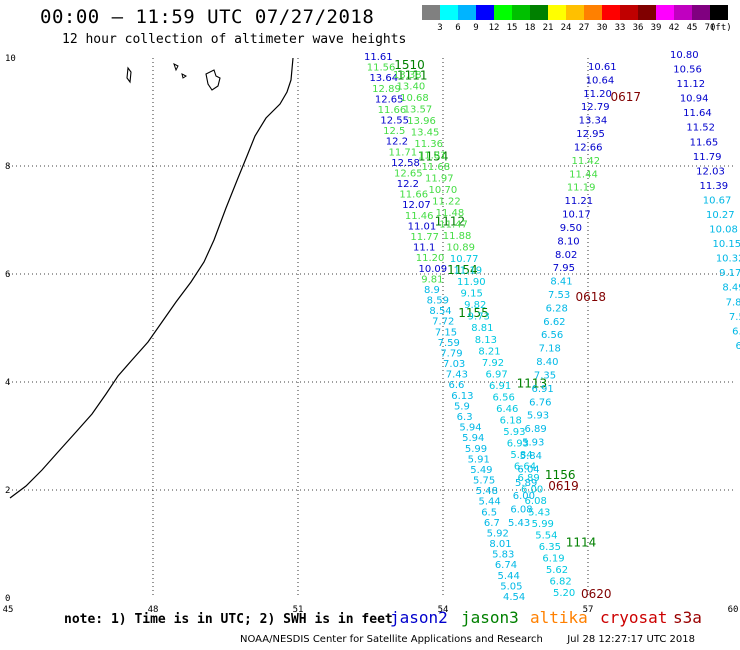 This screenshot has height=650, width=740. Describe the element at coordinates (450, 213) in the screenshot. I see `swh-value: 11.48` at that location.